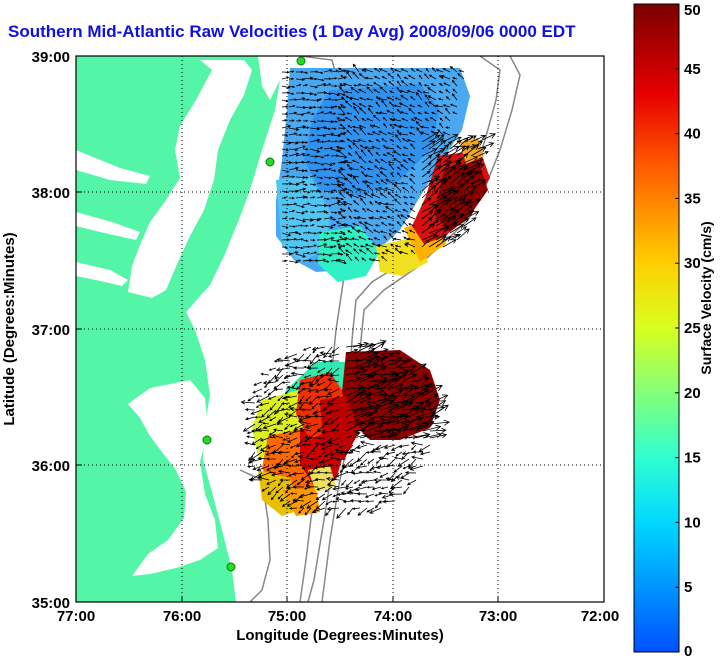 The image size is (724, 659). I want to click on colorbar-tick-label: 5, so click(688, 587).